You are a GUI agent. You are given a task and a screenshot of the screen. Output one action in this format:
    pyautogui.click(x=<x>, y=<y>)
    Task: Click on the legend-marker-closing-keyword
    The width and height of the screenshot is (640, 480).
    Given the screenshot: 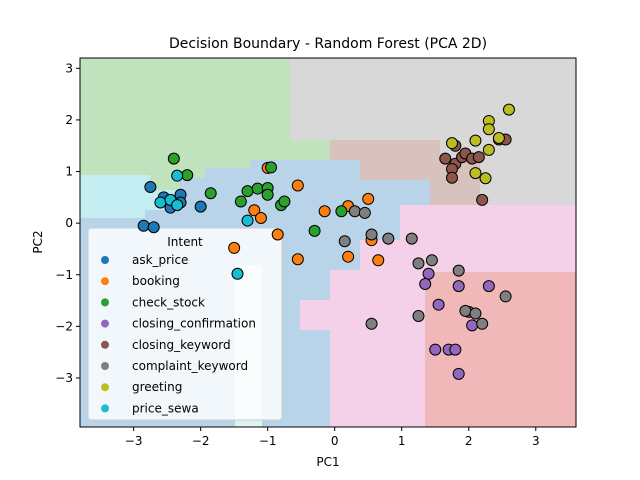 What is the action you would take?
    pyautogui.click(x=105, y=344)
    